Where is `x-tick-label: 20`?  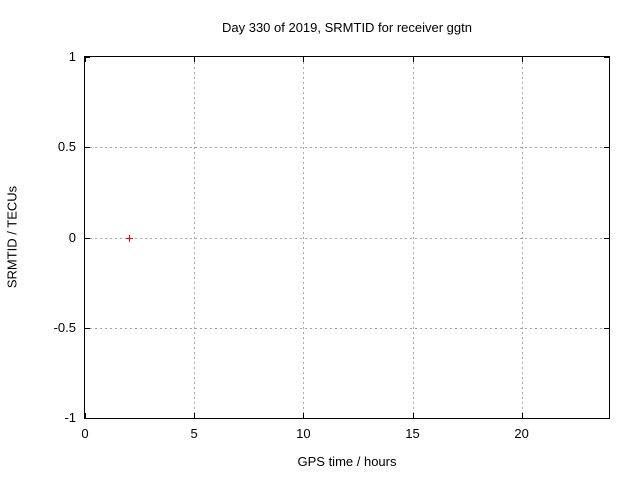 x-tick-label: 20 is located at coordinates (521, 433).